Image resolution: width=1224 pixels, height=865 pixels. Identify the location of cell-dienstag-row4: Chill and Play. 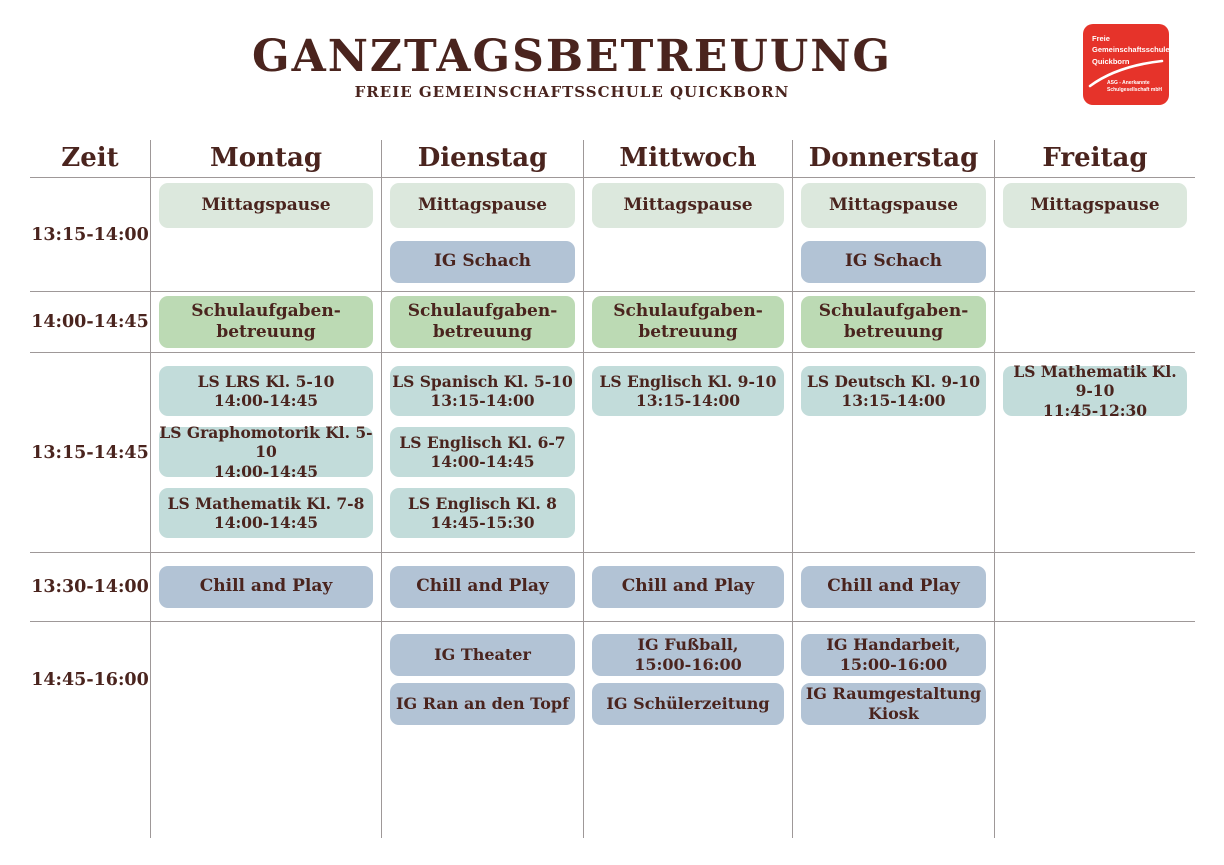
(483, 587).